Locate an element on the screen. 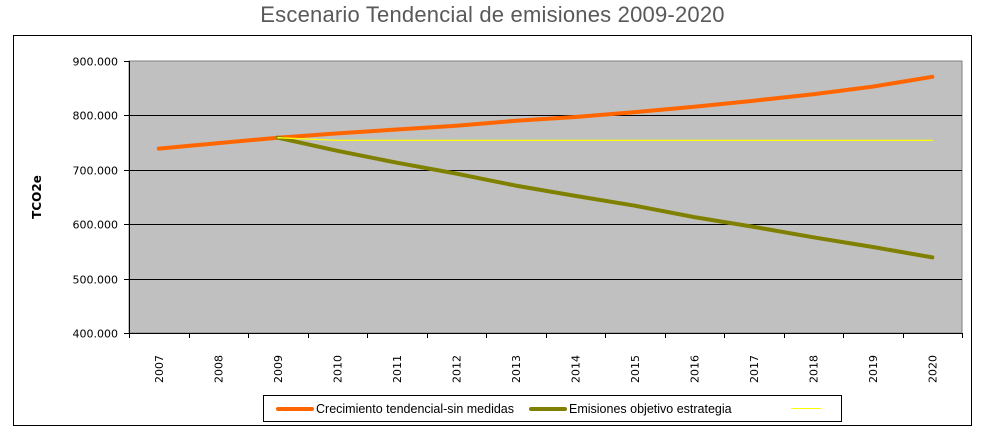 Image resolution: width=985 pixels, height=441 pixels. legend-label: Crecimiento tendencial-sin medidas is located at coordinates (415, 408).